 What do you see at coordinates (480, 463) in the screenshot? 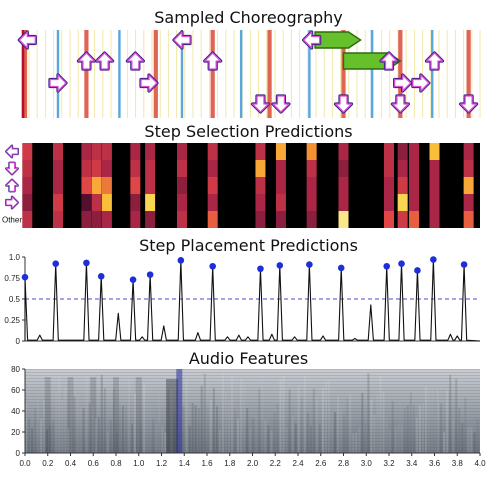
I see `audio-xtick-label-20: 4.0` at bounding box center [480, 463].